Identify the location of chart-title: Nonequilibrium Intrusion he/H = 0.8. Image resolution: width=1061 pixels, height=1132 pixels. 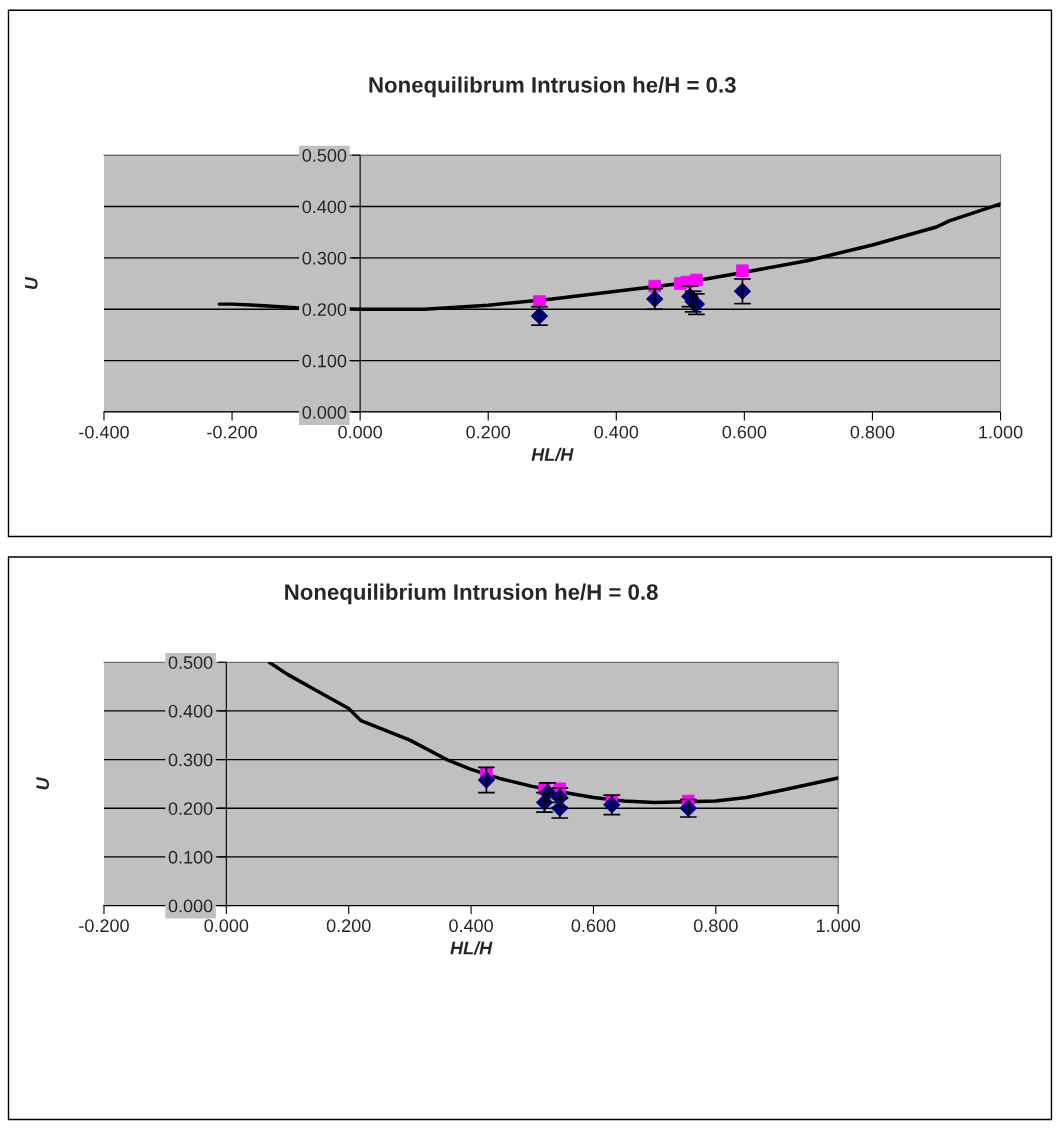
(471, 594).